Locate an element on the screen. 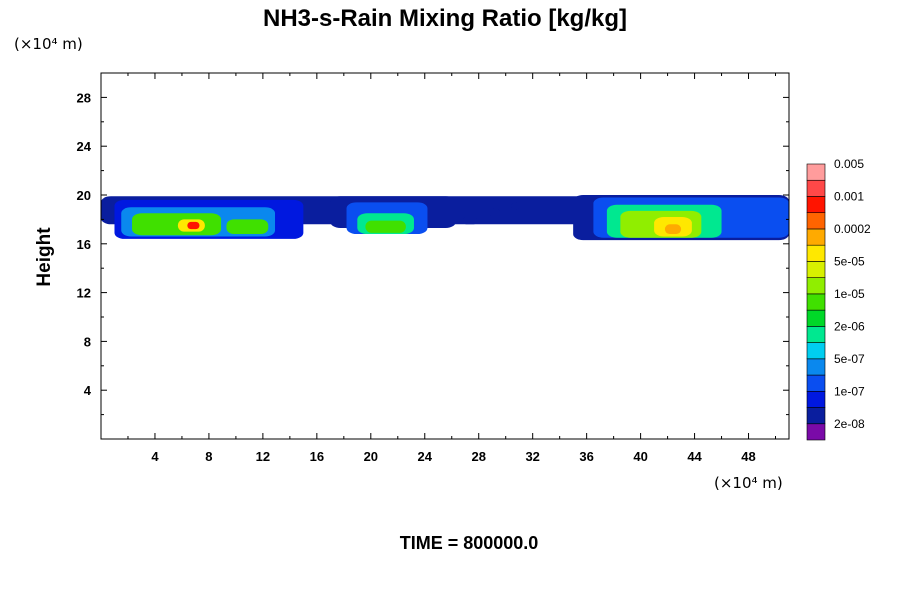 The width and height of the screenshot is (900, 600). y-tick-label: 24 is located at coordinates (84, 146).